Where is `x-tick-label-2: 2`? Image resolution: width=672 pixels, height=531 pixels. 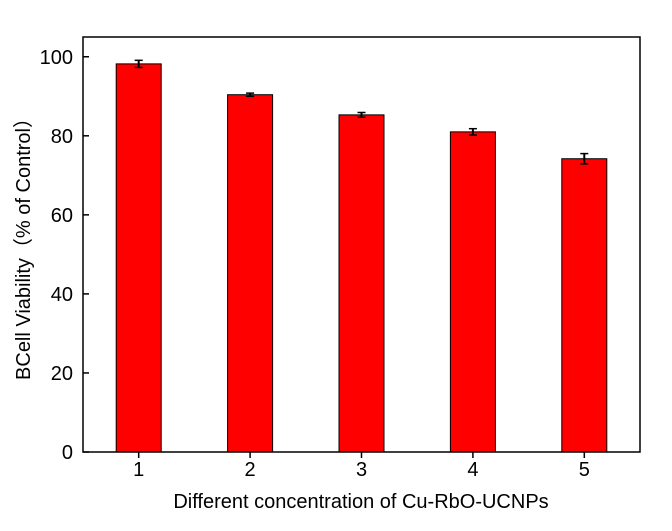
x-tick-label-2: 2 is located at coordinates (250, 470).